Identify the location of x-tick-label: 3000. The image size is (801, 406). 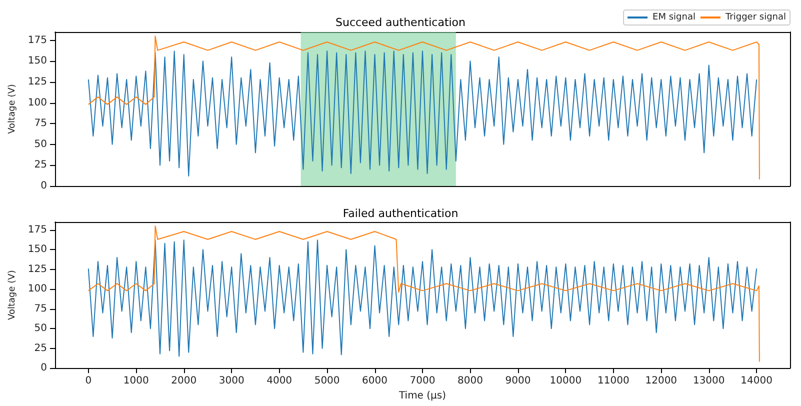
(231, 381).